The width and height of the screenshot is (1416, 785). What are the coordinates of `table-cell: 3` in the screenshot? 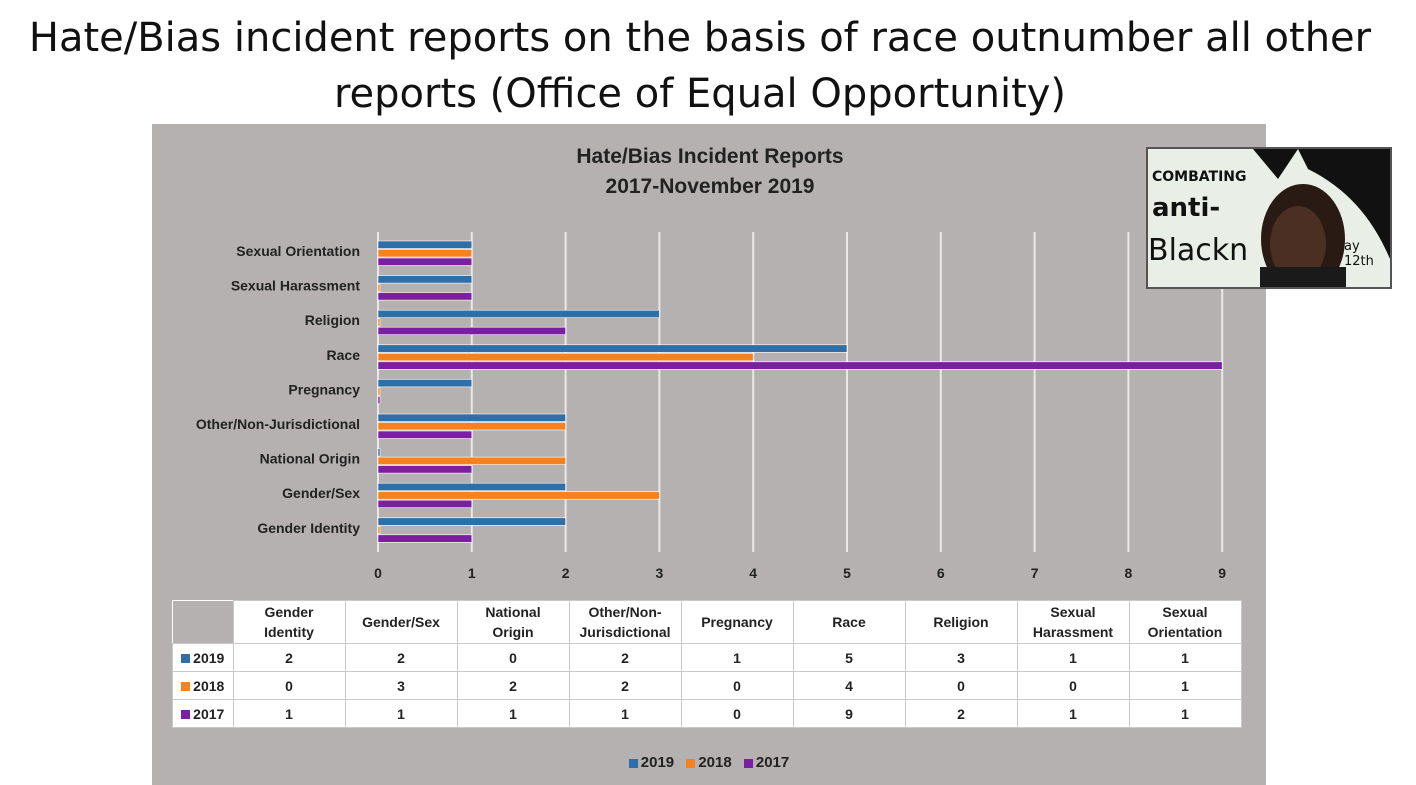 It's located at (961, 657).